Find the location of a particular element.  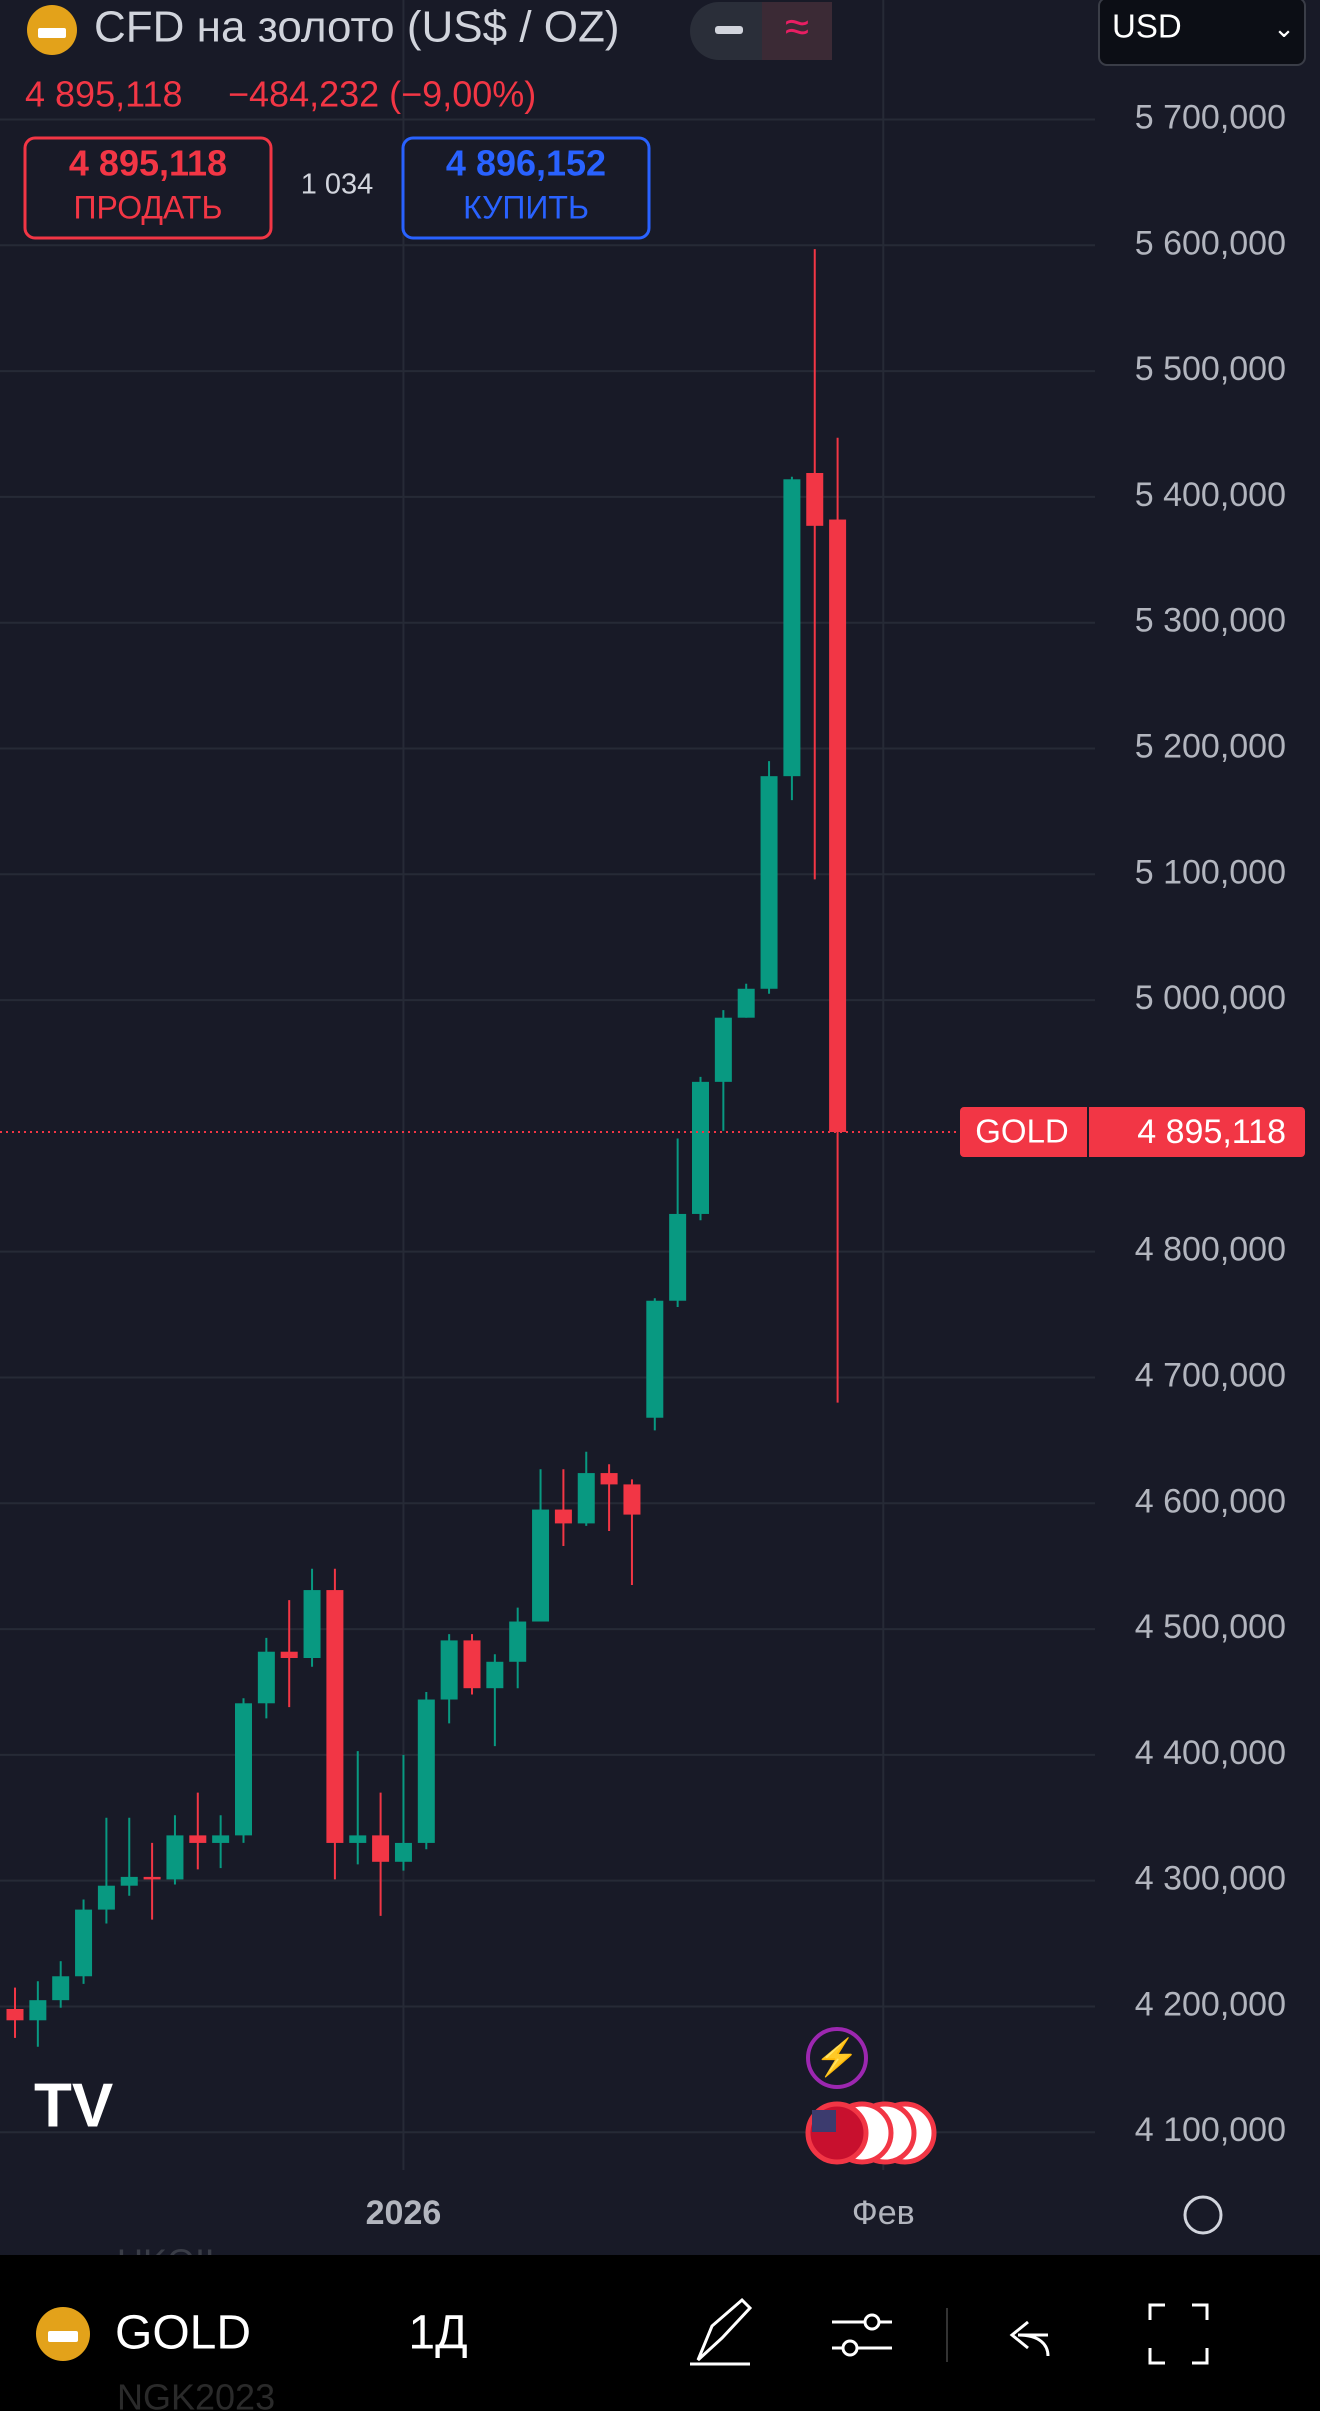

settings-icon is located at coordinates (1203, 2215).